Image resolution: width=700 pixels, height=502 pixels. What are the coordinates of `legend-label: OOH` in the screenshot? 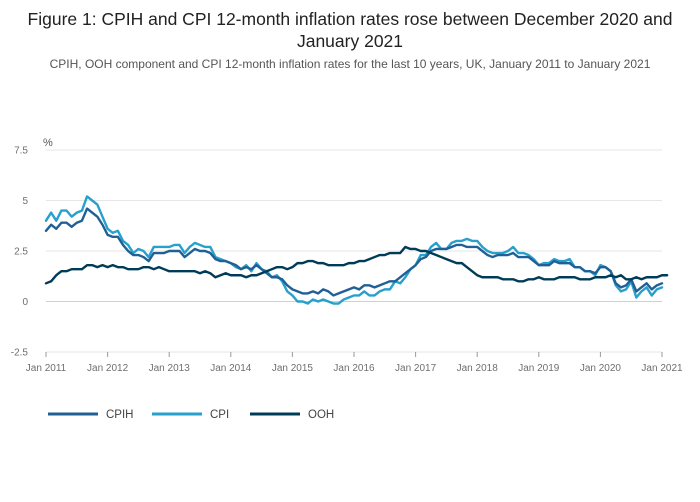 It's located at (321, 415).